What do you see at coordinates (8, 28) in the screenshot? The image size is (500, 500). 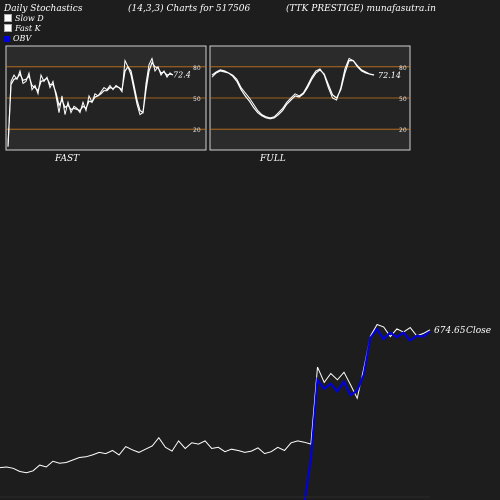 I see `legend-swatch-fast-k` at bounding box center [8, 28].